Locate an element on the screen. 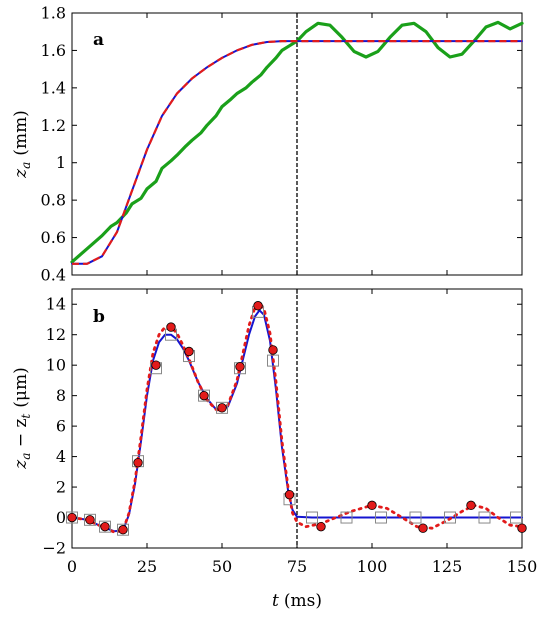 The image size is (545, 620). panel-a-label: a is located at coordinates (98, 40).